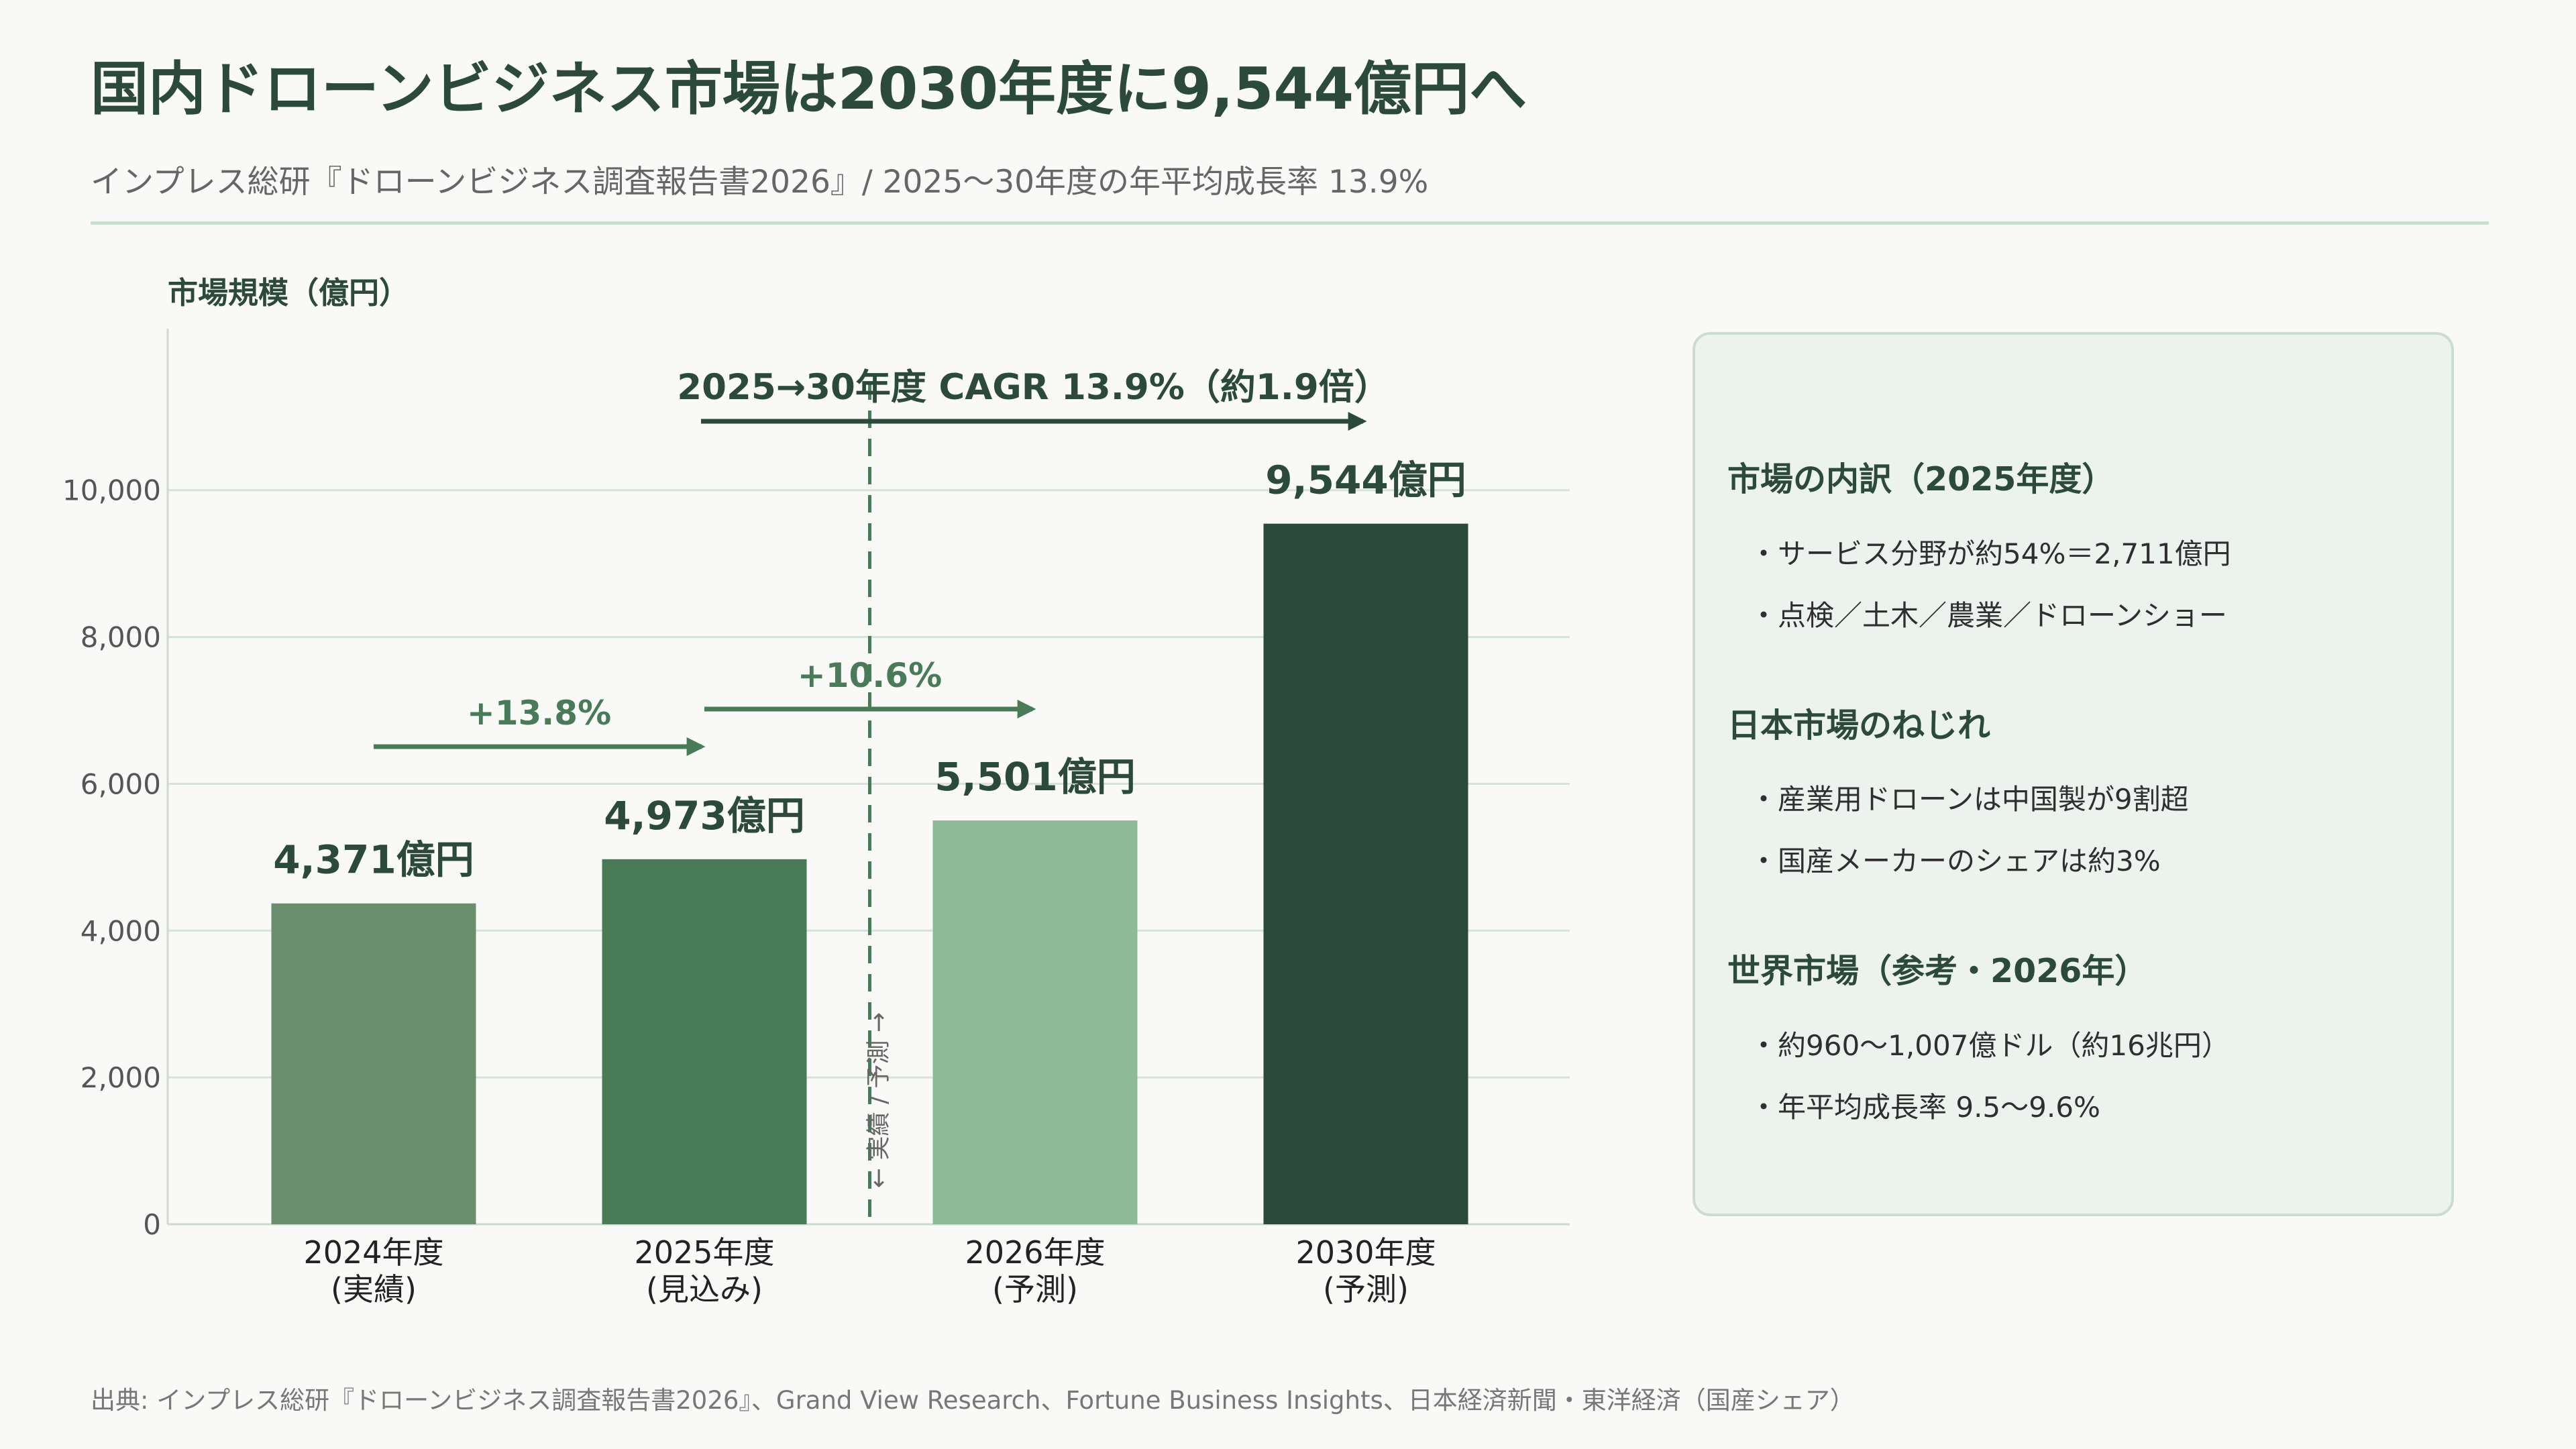 The image size is (2576, 1449). I want to click on panel-item: ・国産メーカーのシェアは約3%, so click(1955, 861).